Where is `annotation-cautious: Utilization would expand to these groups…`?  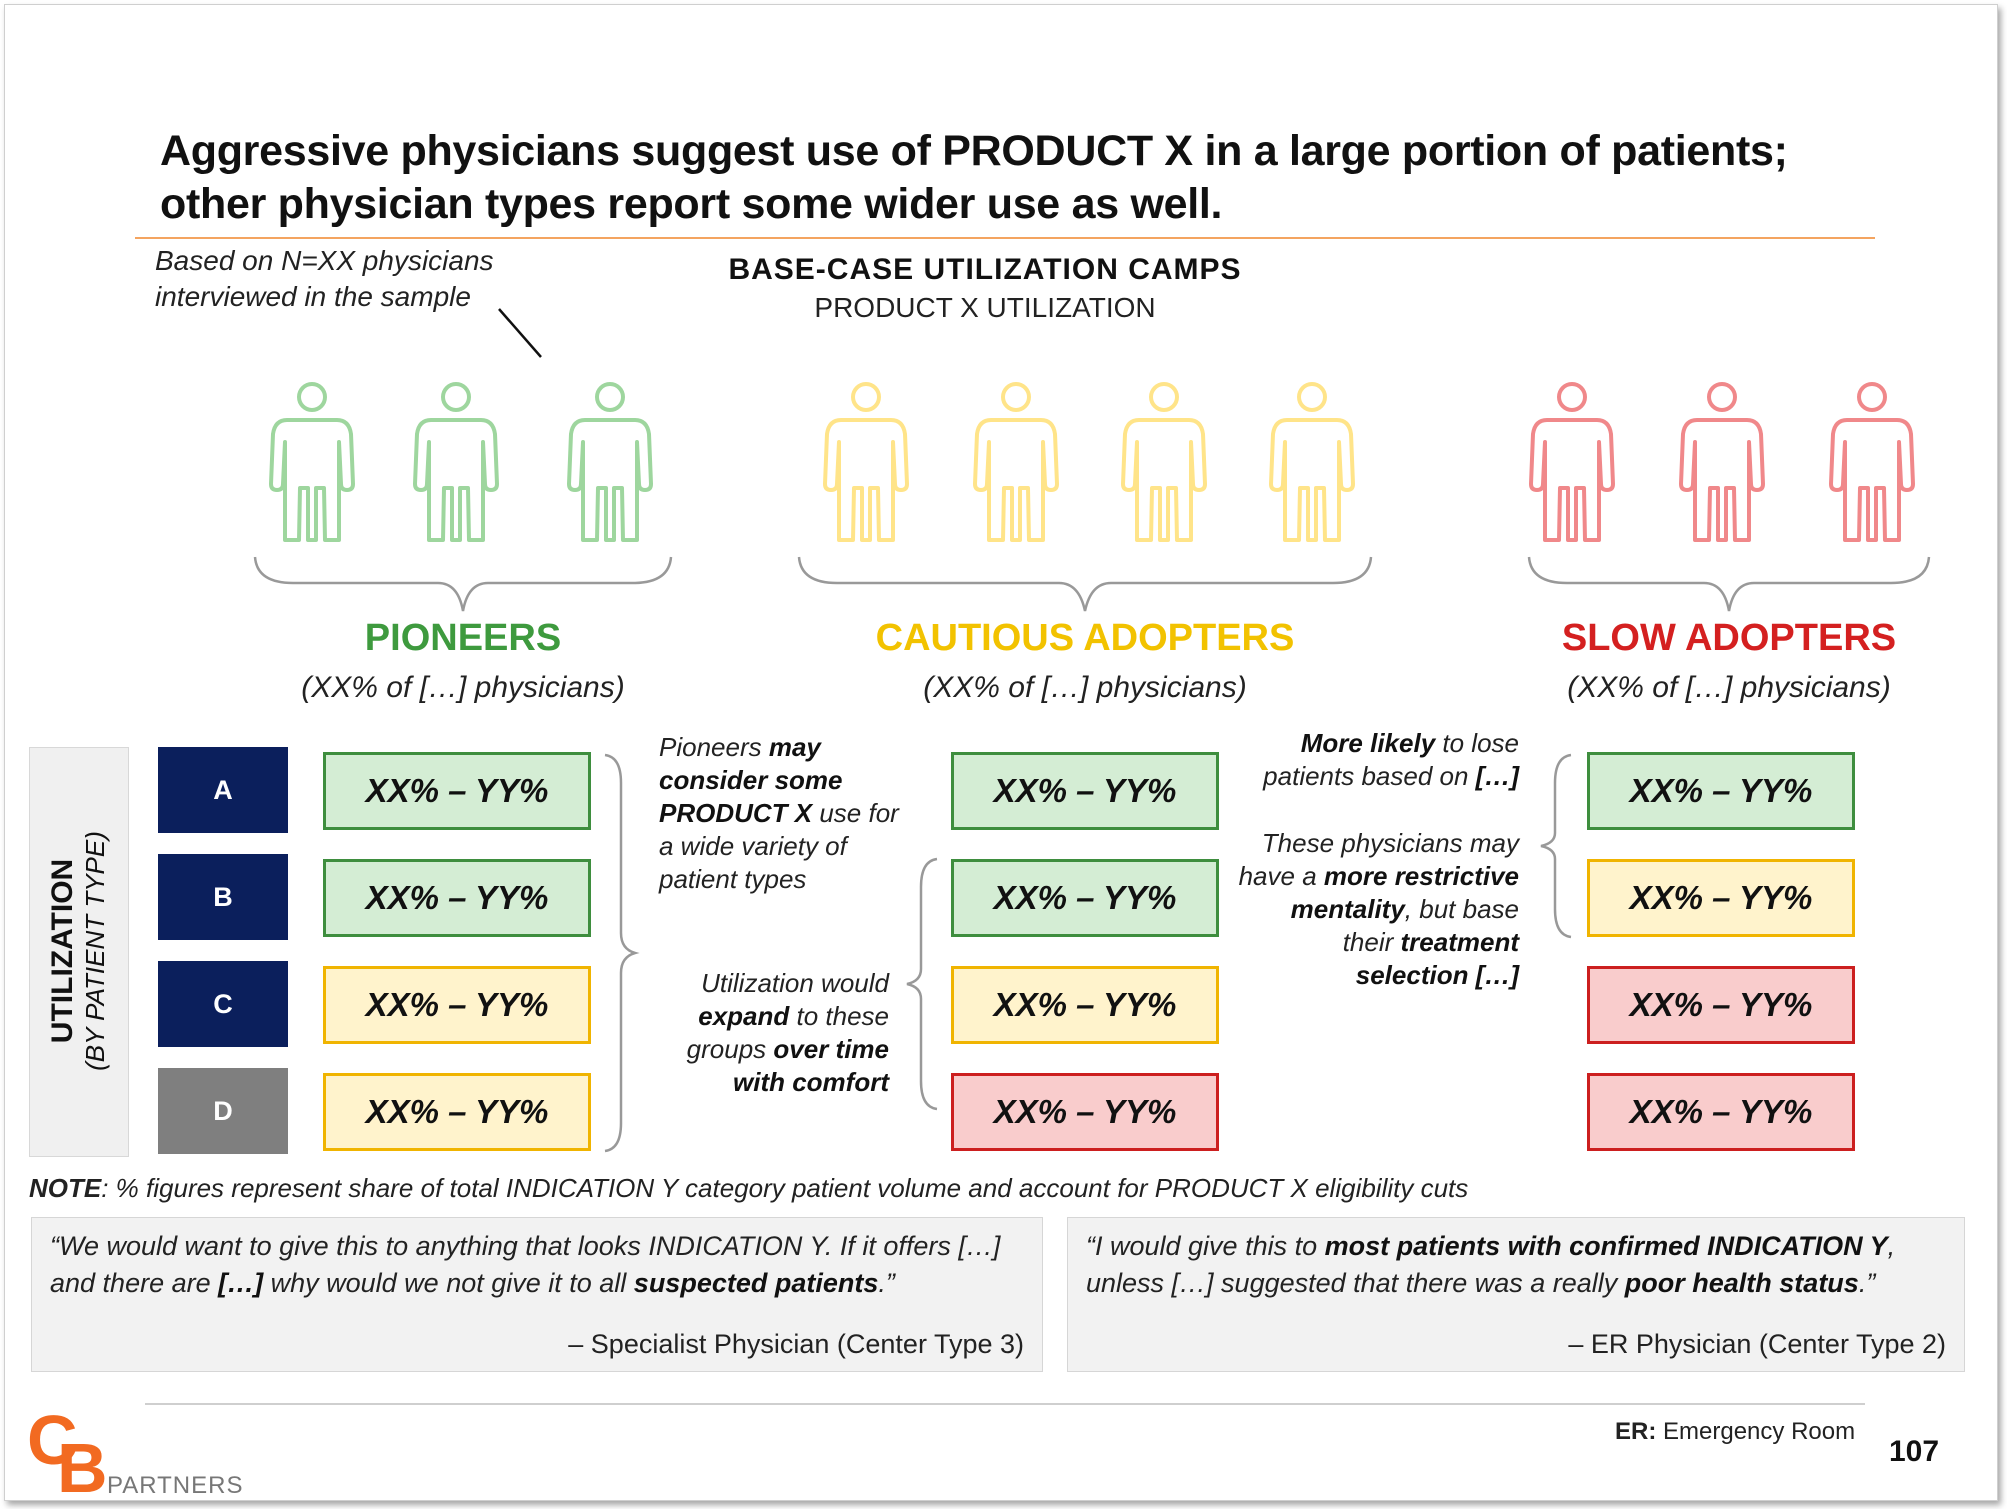
annotation-cautious: Utilization would expand to these groups… is located at coordinates (787, 1032).